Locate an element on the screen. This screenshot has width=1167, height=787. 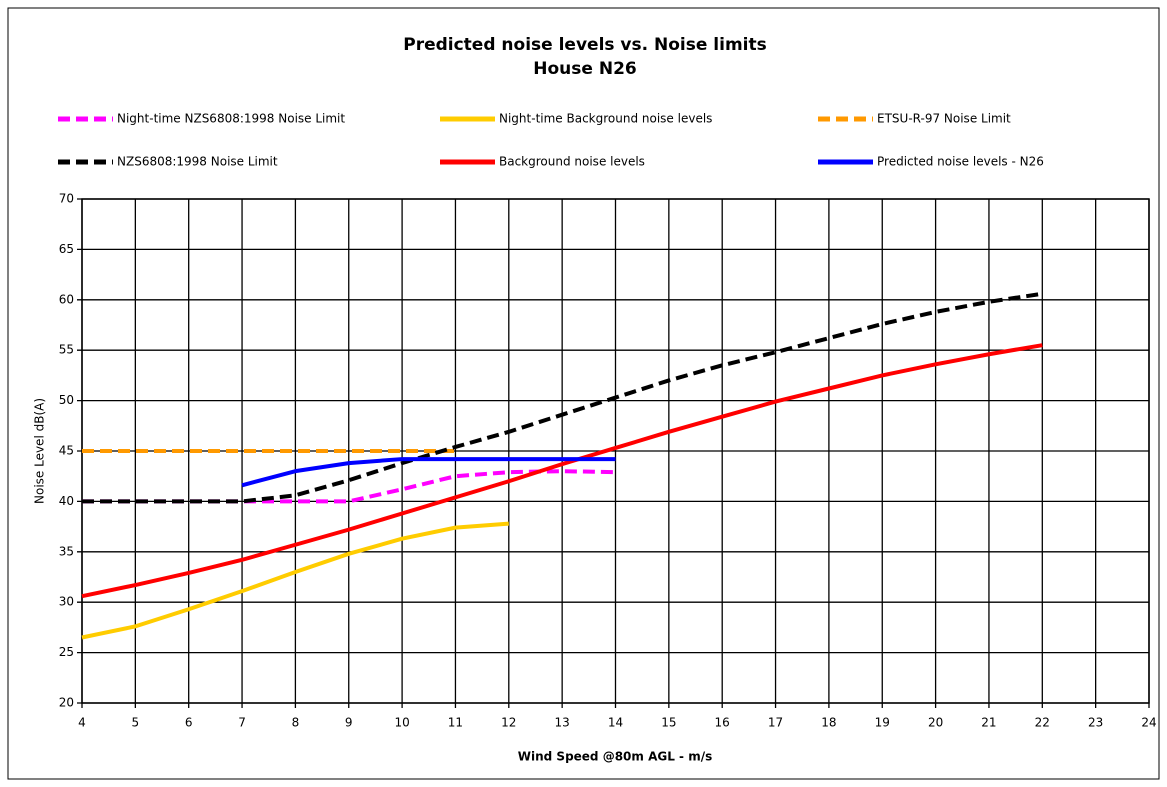
x-axis-label: Wind Speed @80m AGL - m/s is located at coordinates (615, 757).